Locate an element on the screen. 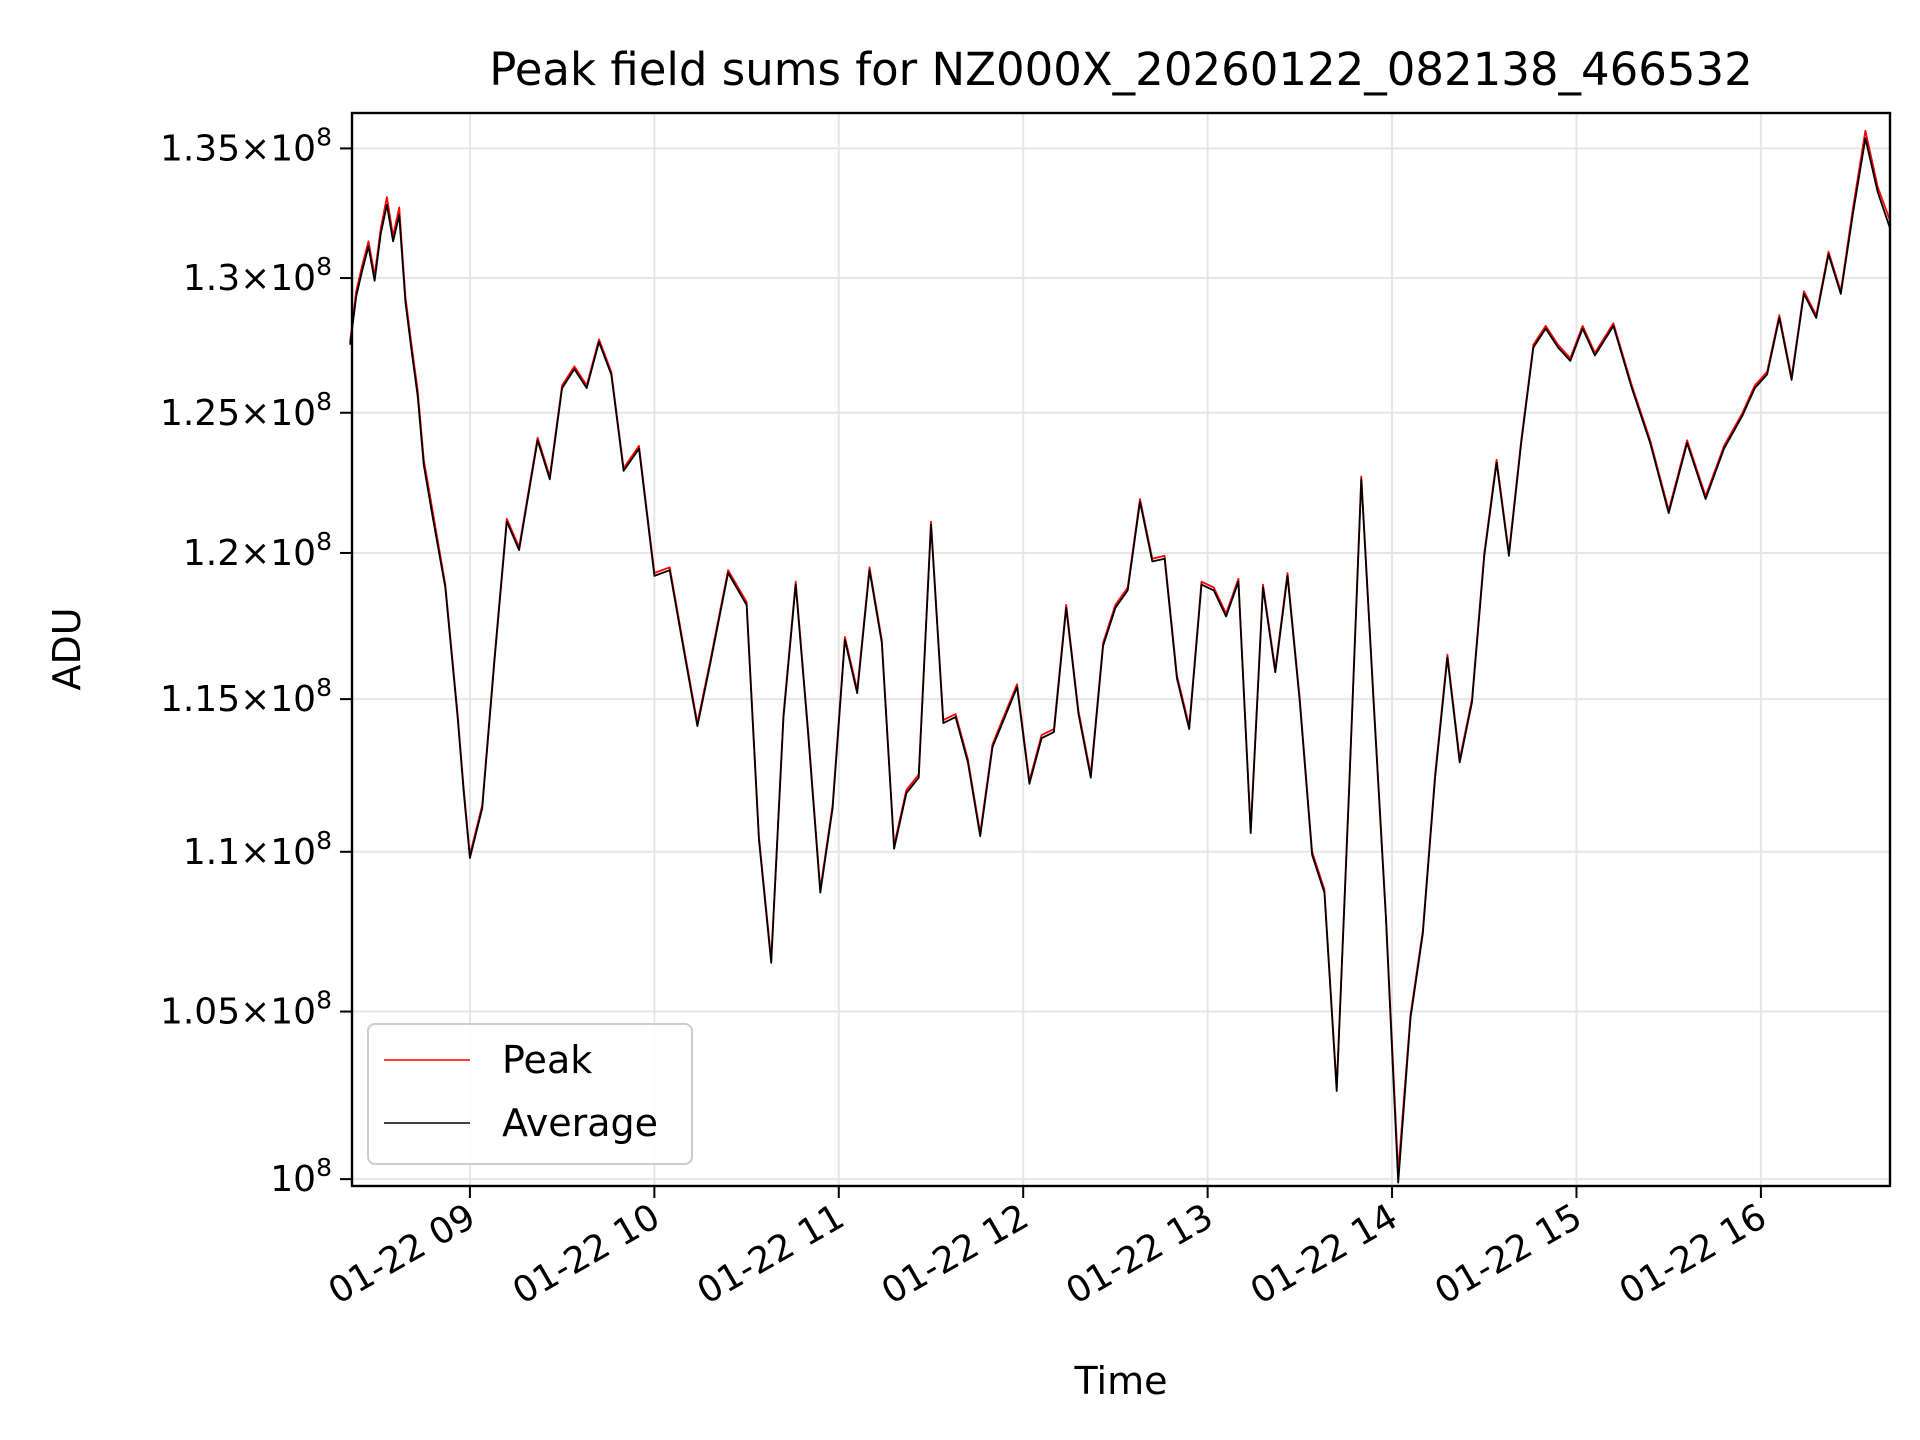  y-tick-label: 1.25×108 is located at coordinates (246, 410).